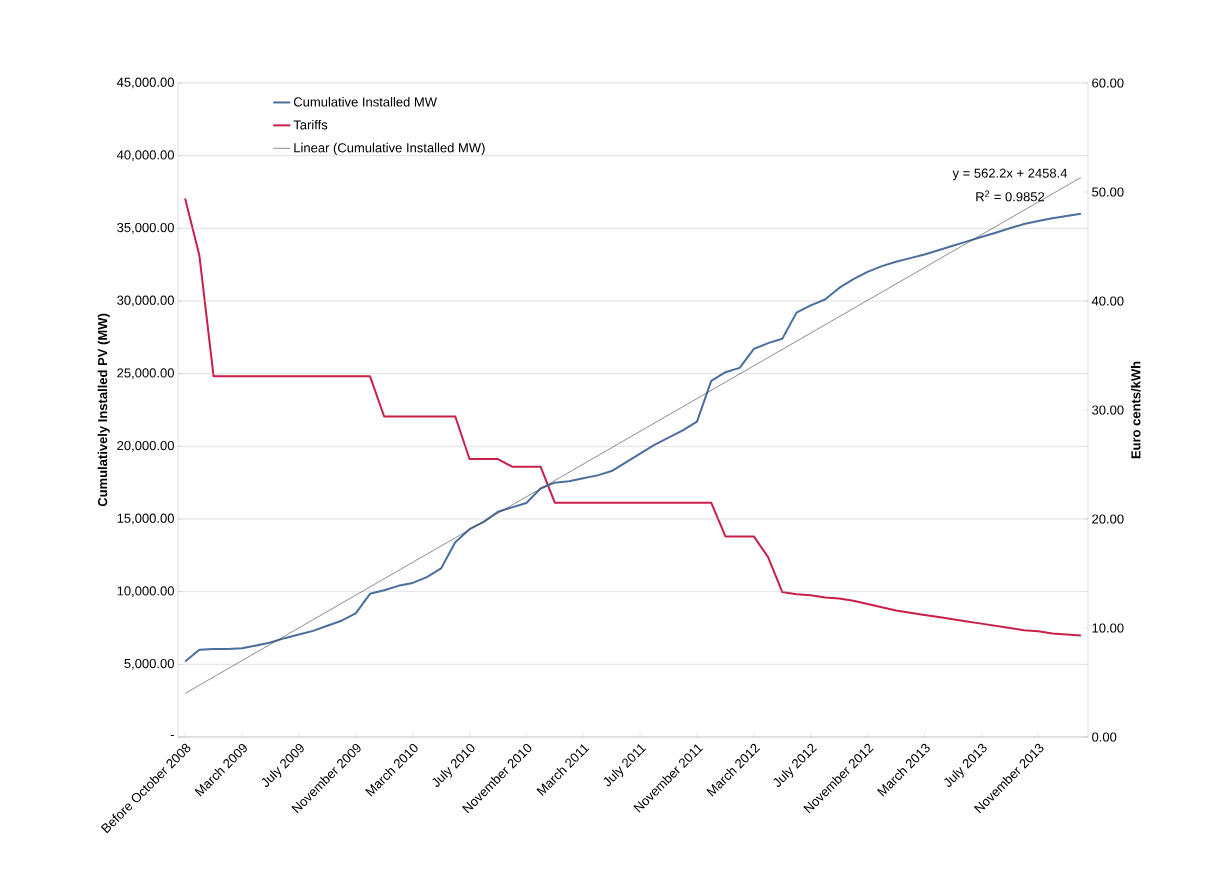 This screenshot has width=1212, height=877. What do you see at coordinates (1010, 196) in the screenshot?
I see `annotation: R$^{2}$ = 0.9852` at bounding box center [1010, 196].